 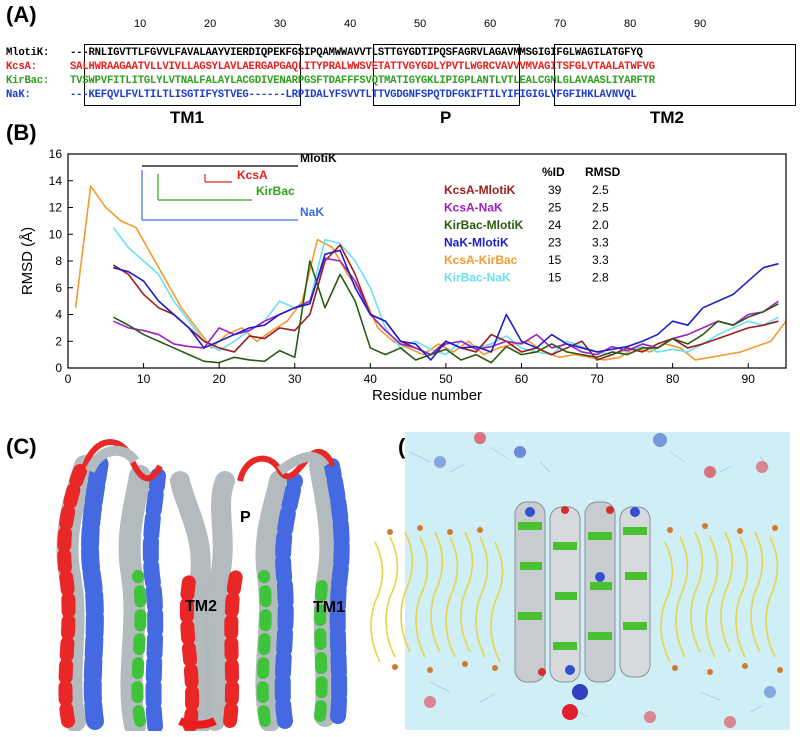 I want to click on series-line-kirbac-nak, so click(x=445, y=291).